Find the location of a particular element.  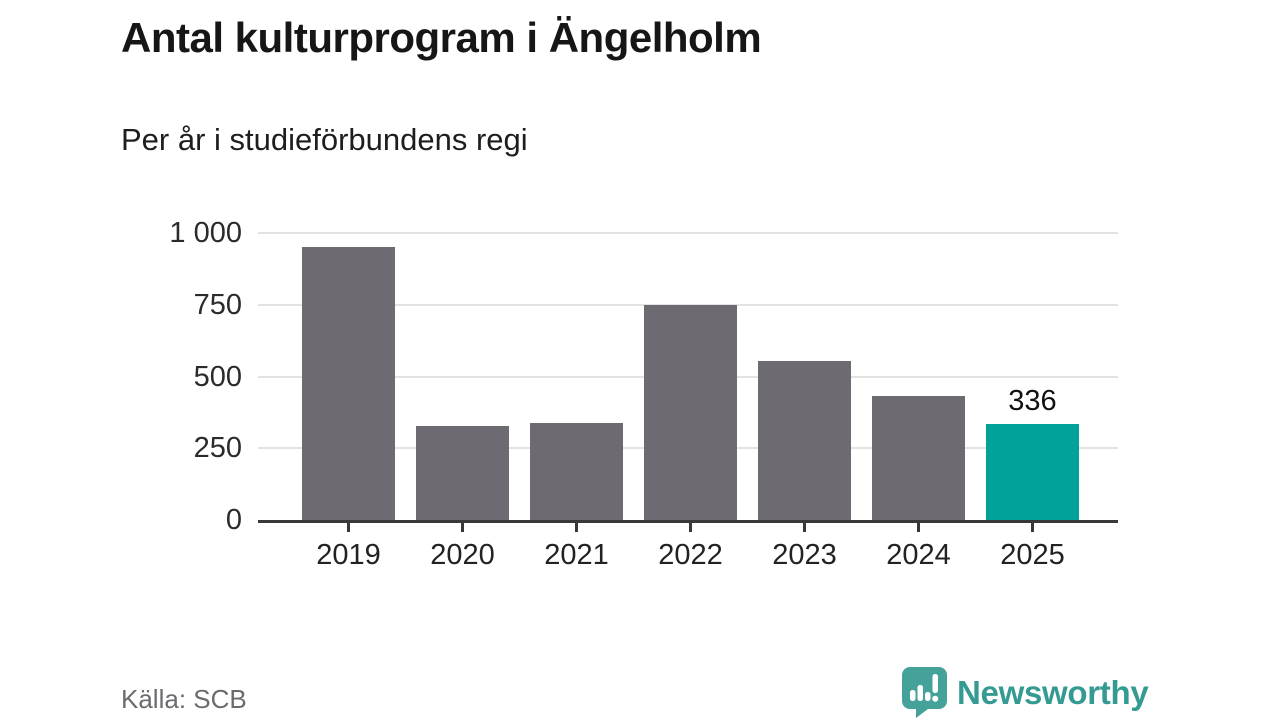

bar-2023 is located at coordinates (804, 440).